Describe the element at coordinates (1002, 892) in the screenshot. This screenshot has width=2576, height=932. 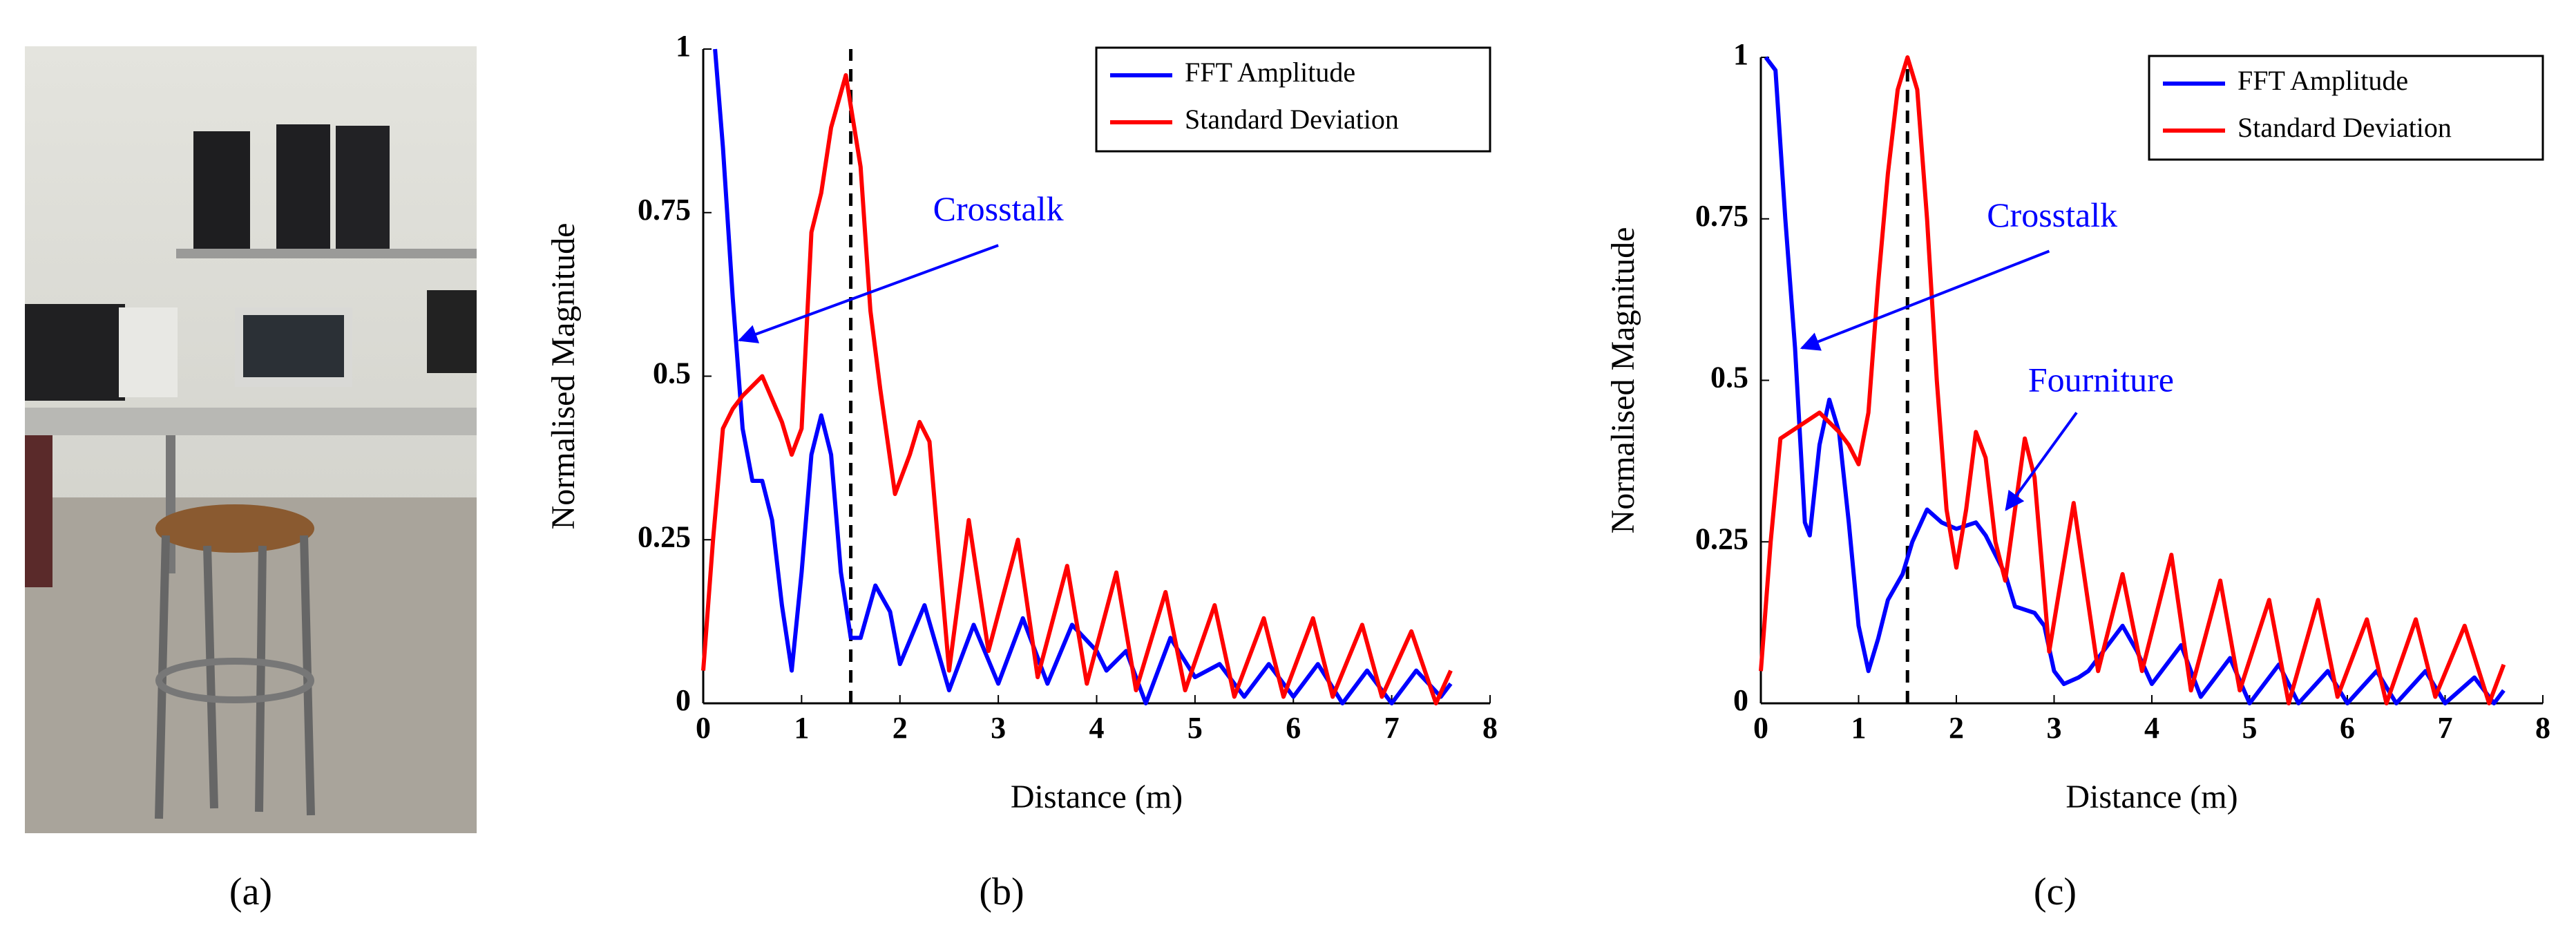
I see `panel-label: (b)` at that location.